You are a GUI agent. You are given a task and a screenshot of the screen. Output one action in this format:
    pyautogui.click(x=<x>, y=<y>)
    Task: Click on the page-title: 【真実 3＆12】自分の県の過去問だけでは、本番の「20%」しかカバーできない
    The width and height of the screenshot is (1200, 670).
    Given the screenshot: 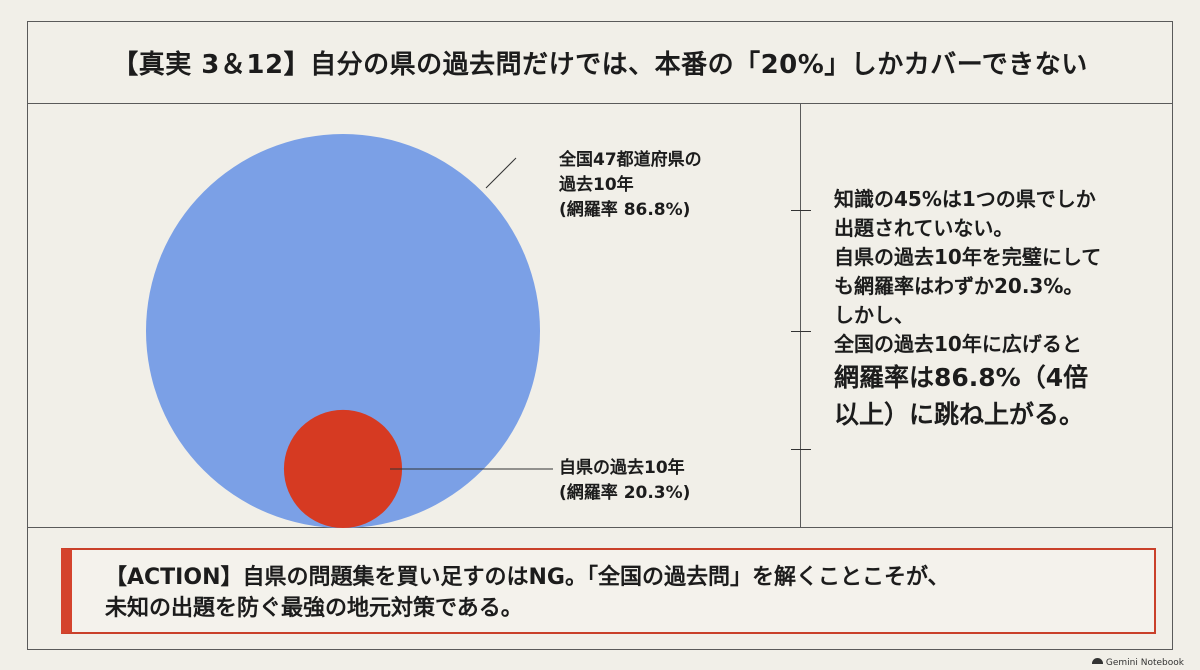 What is the action you would take?
    pyautogui.click(x=600, y=65)
    